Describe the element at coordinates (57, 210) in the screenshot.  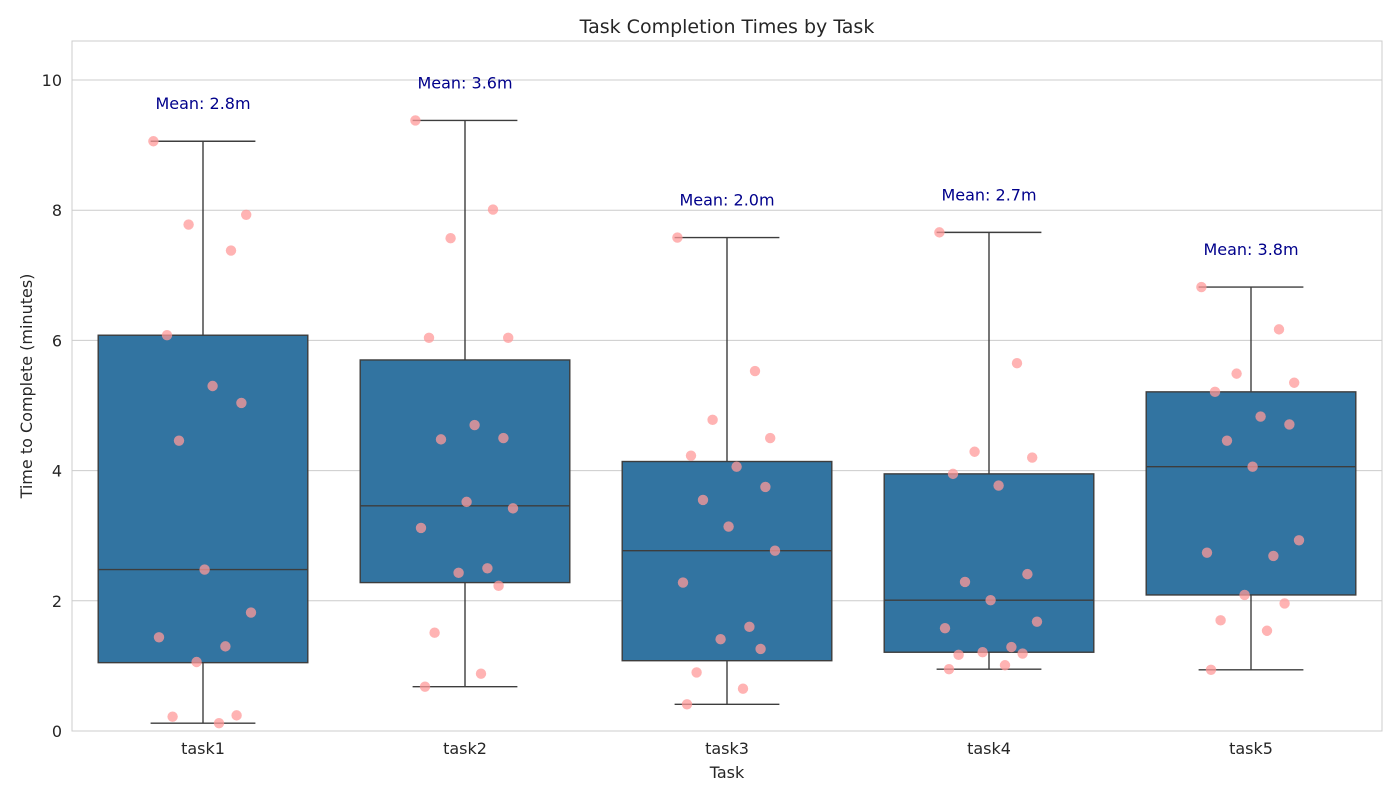
I see `y-tick-label: 8` at that location.